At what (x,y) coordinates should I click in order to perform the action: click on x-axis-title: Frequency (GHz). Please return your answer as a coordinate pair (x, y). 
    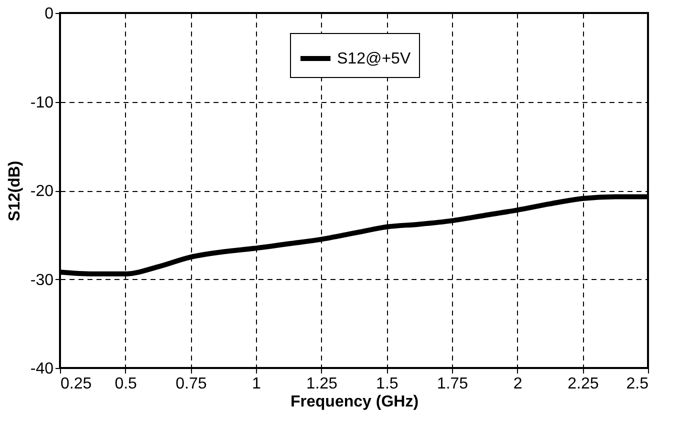
    Looking at the image, I should click on (354, 402).